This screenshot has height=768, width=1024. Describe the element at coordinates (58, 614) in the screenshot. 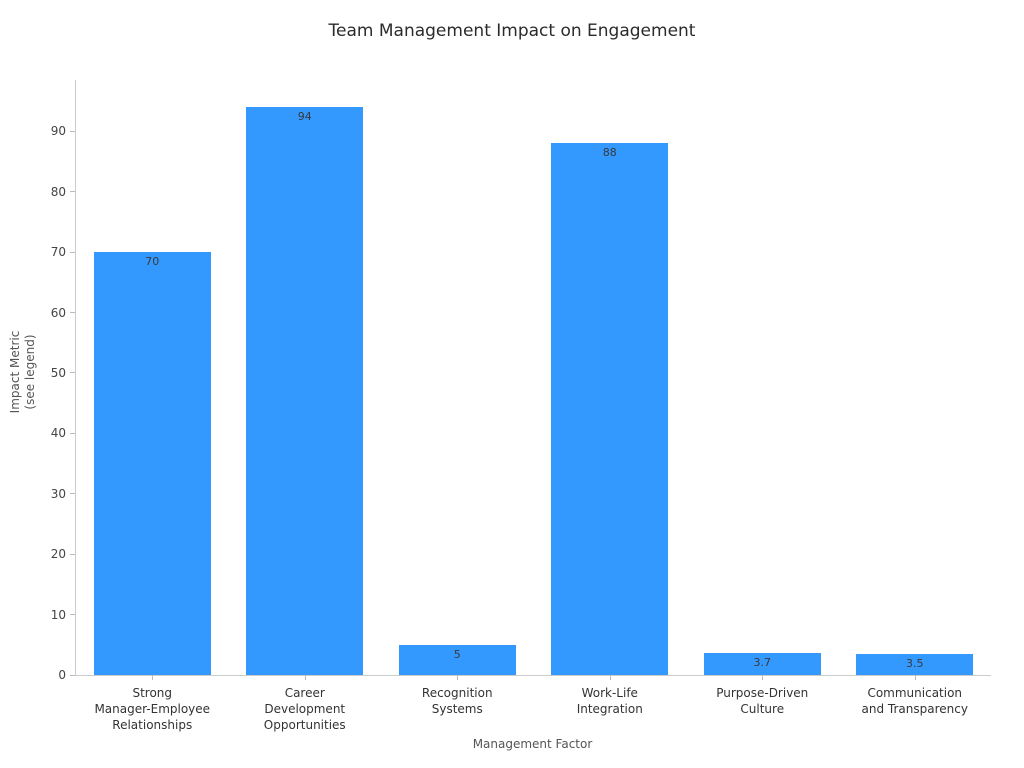

I see `y-tick-label: 10` at that location.